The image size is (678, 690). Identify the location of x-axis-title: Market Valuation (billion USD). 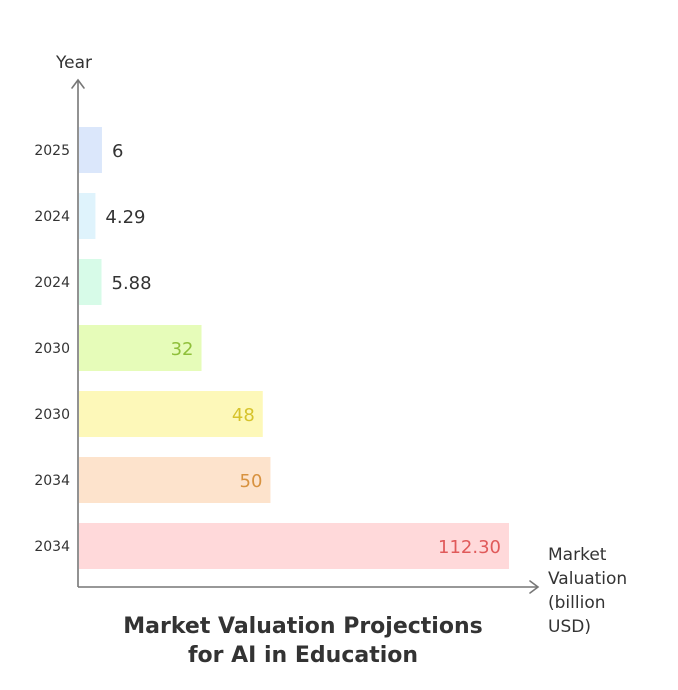
(590, 591).